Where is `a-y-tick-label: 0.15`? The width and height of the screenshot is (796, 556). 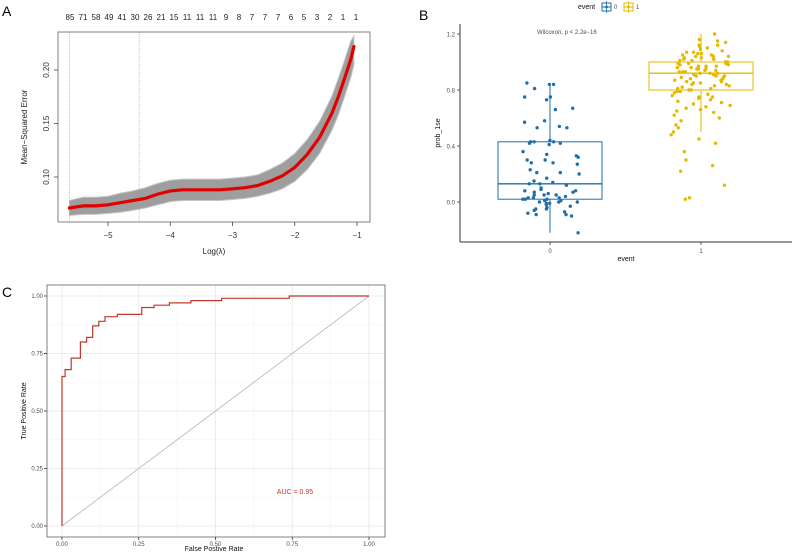
a-y-tick-label: 0.15 is located at coordinates (46, 123).